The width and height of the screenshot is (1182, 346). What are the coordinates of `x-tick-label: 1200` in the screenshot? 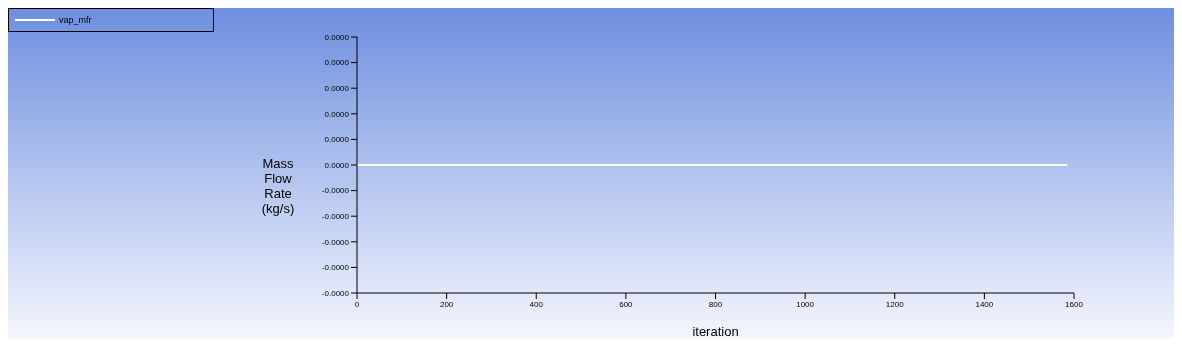 It's located at (895, 304).